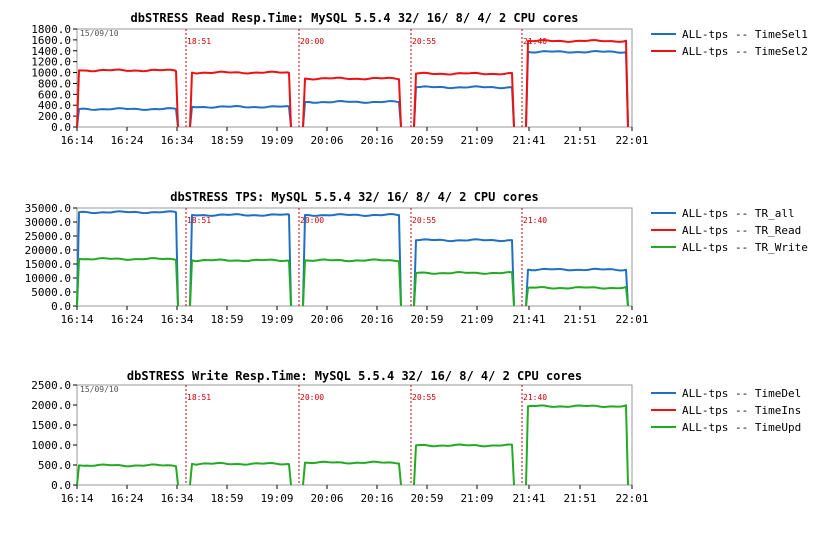 The height and width of the screenshot is (534, 818). I want to click on y-tick-label: 200.0, so click(54, 116).